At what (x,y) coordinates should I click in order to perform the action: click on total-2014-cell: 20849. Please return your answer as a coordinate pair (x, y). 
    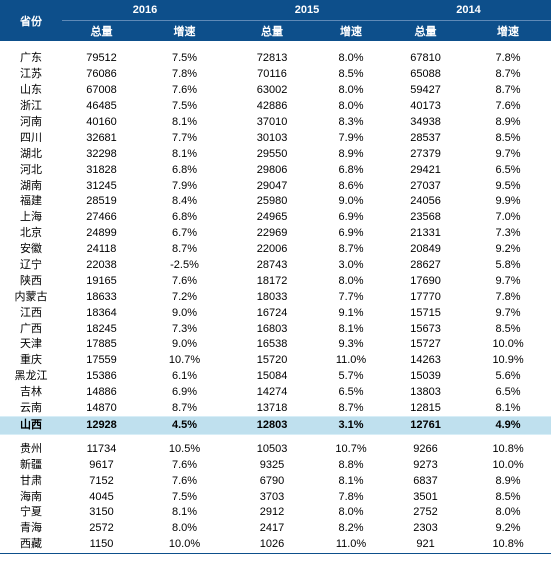
    Looking at the image, I should click on (425, 249).